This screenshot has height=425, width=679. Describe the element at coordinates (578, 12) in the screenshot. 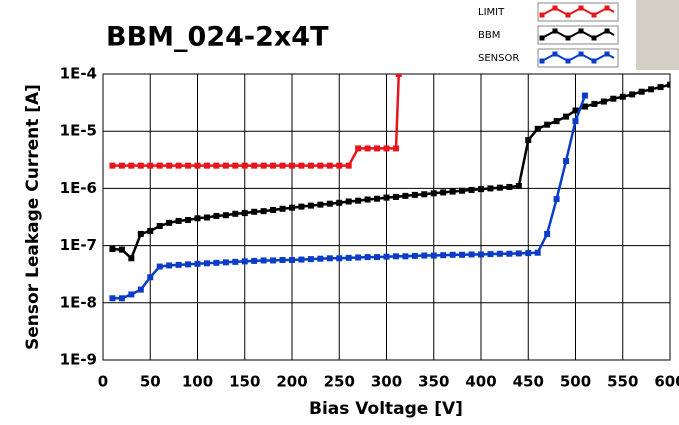

I see `legend-swatch-box` at that location.